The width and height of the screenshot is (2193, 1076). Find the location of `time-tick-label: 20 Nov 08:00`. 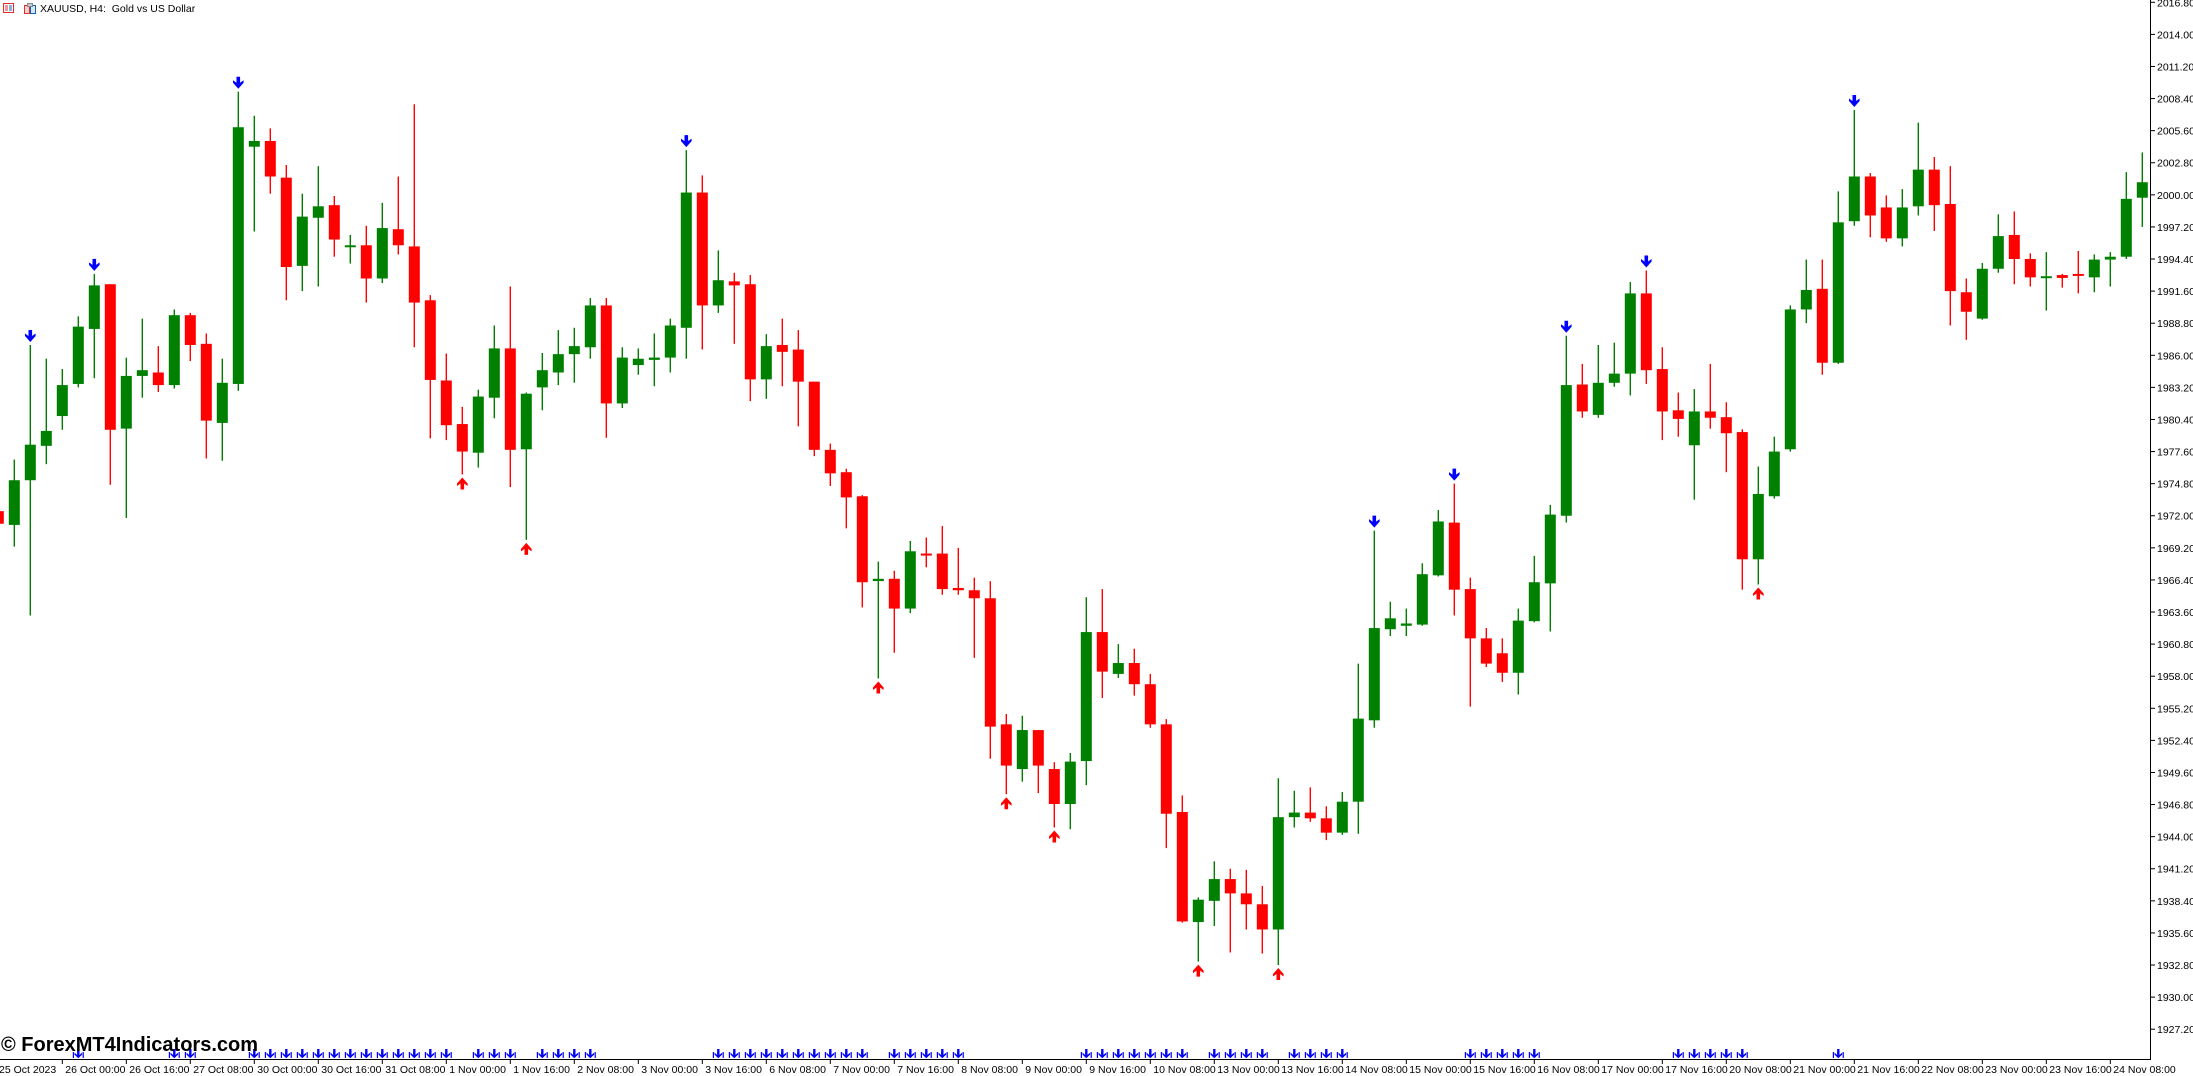

time-tick-label: 20 Nov 08:00 is located at coordinates (1760, 1070).